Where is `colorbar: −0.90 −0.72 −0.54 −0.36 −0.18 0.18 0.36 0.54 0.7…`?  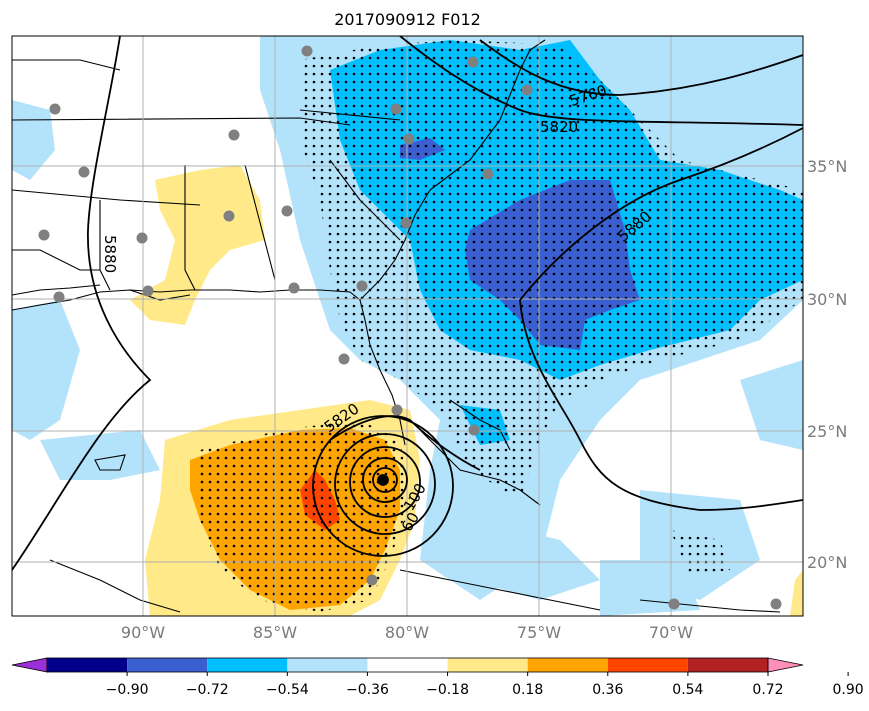 colorbar: −0.90 −0.72 −0.54 −0.36 −0.18 0.18 0.36 0.54 0.7… is located at coordinates (437, 677).